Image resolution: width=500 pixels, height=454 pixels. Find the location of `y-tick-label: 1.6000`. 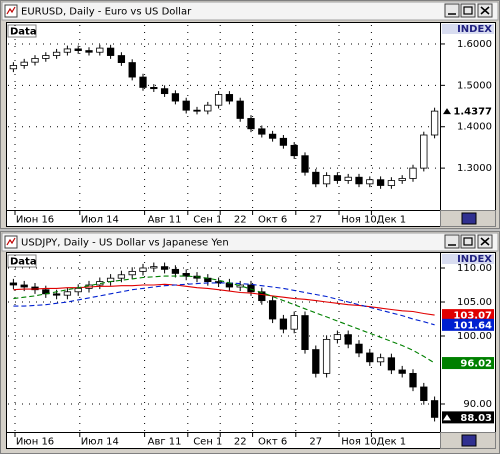

y-tick-label: 1.6000 is located at coordinates (474, 44).